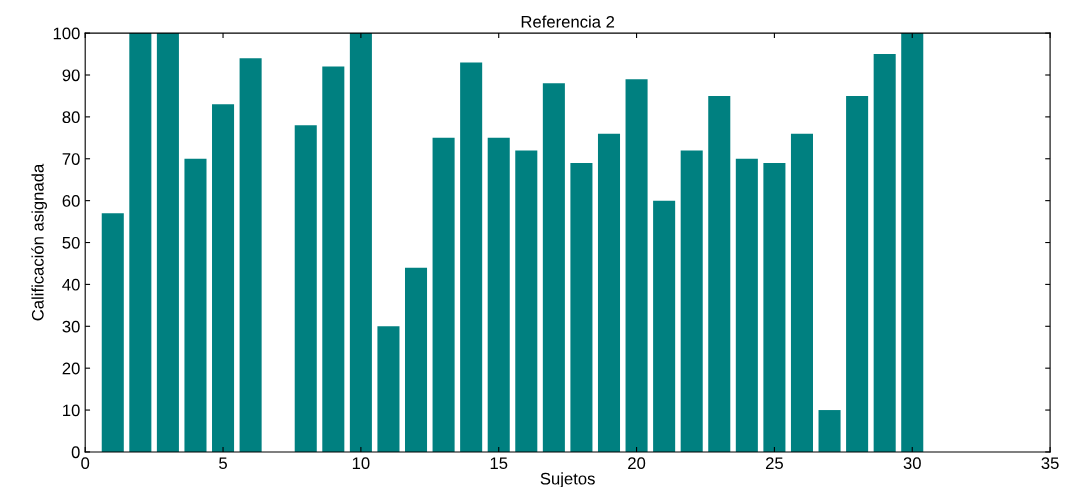 Image resolution: width=1065 pixels, height=487 pixels. What do you see at coordinates (568, 21) in the screenshot?
I see `chart-title: Referencia 2` at bounding box center [568, 21].